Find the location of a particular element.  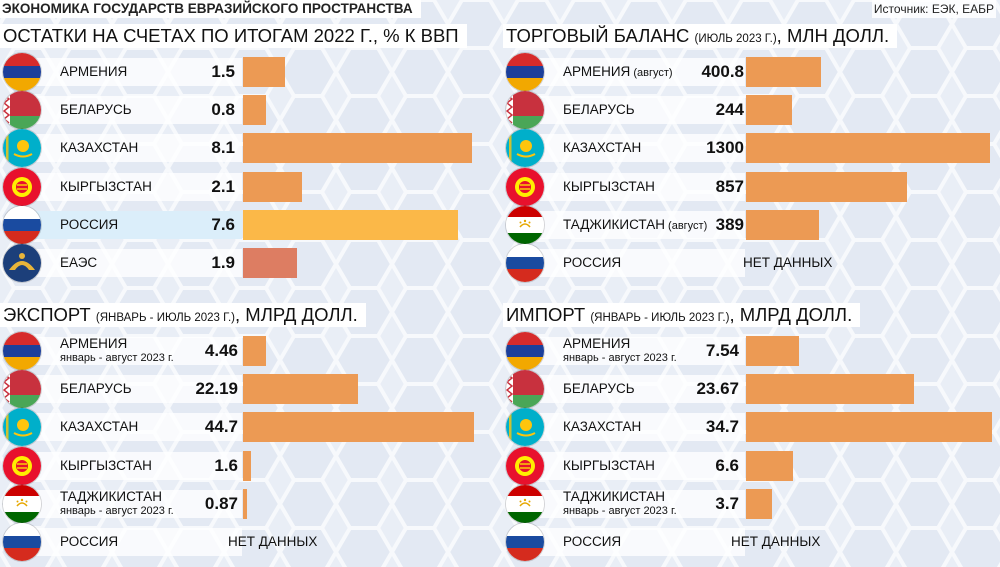

data-label: 2.1 is located at coordinates (223, 186).